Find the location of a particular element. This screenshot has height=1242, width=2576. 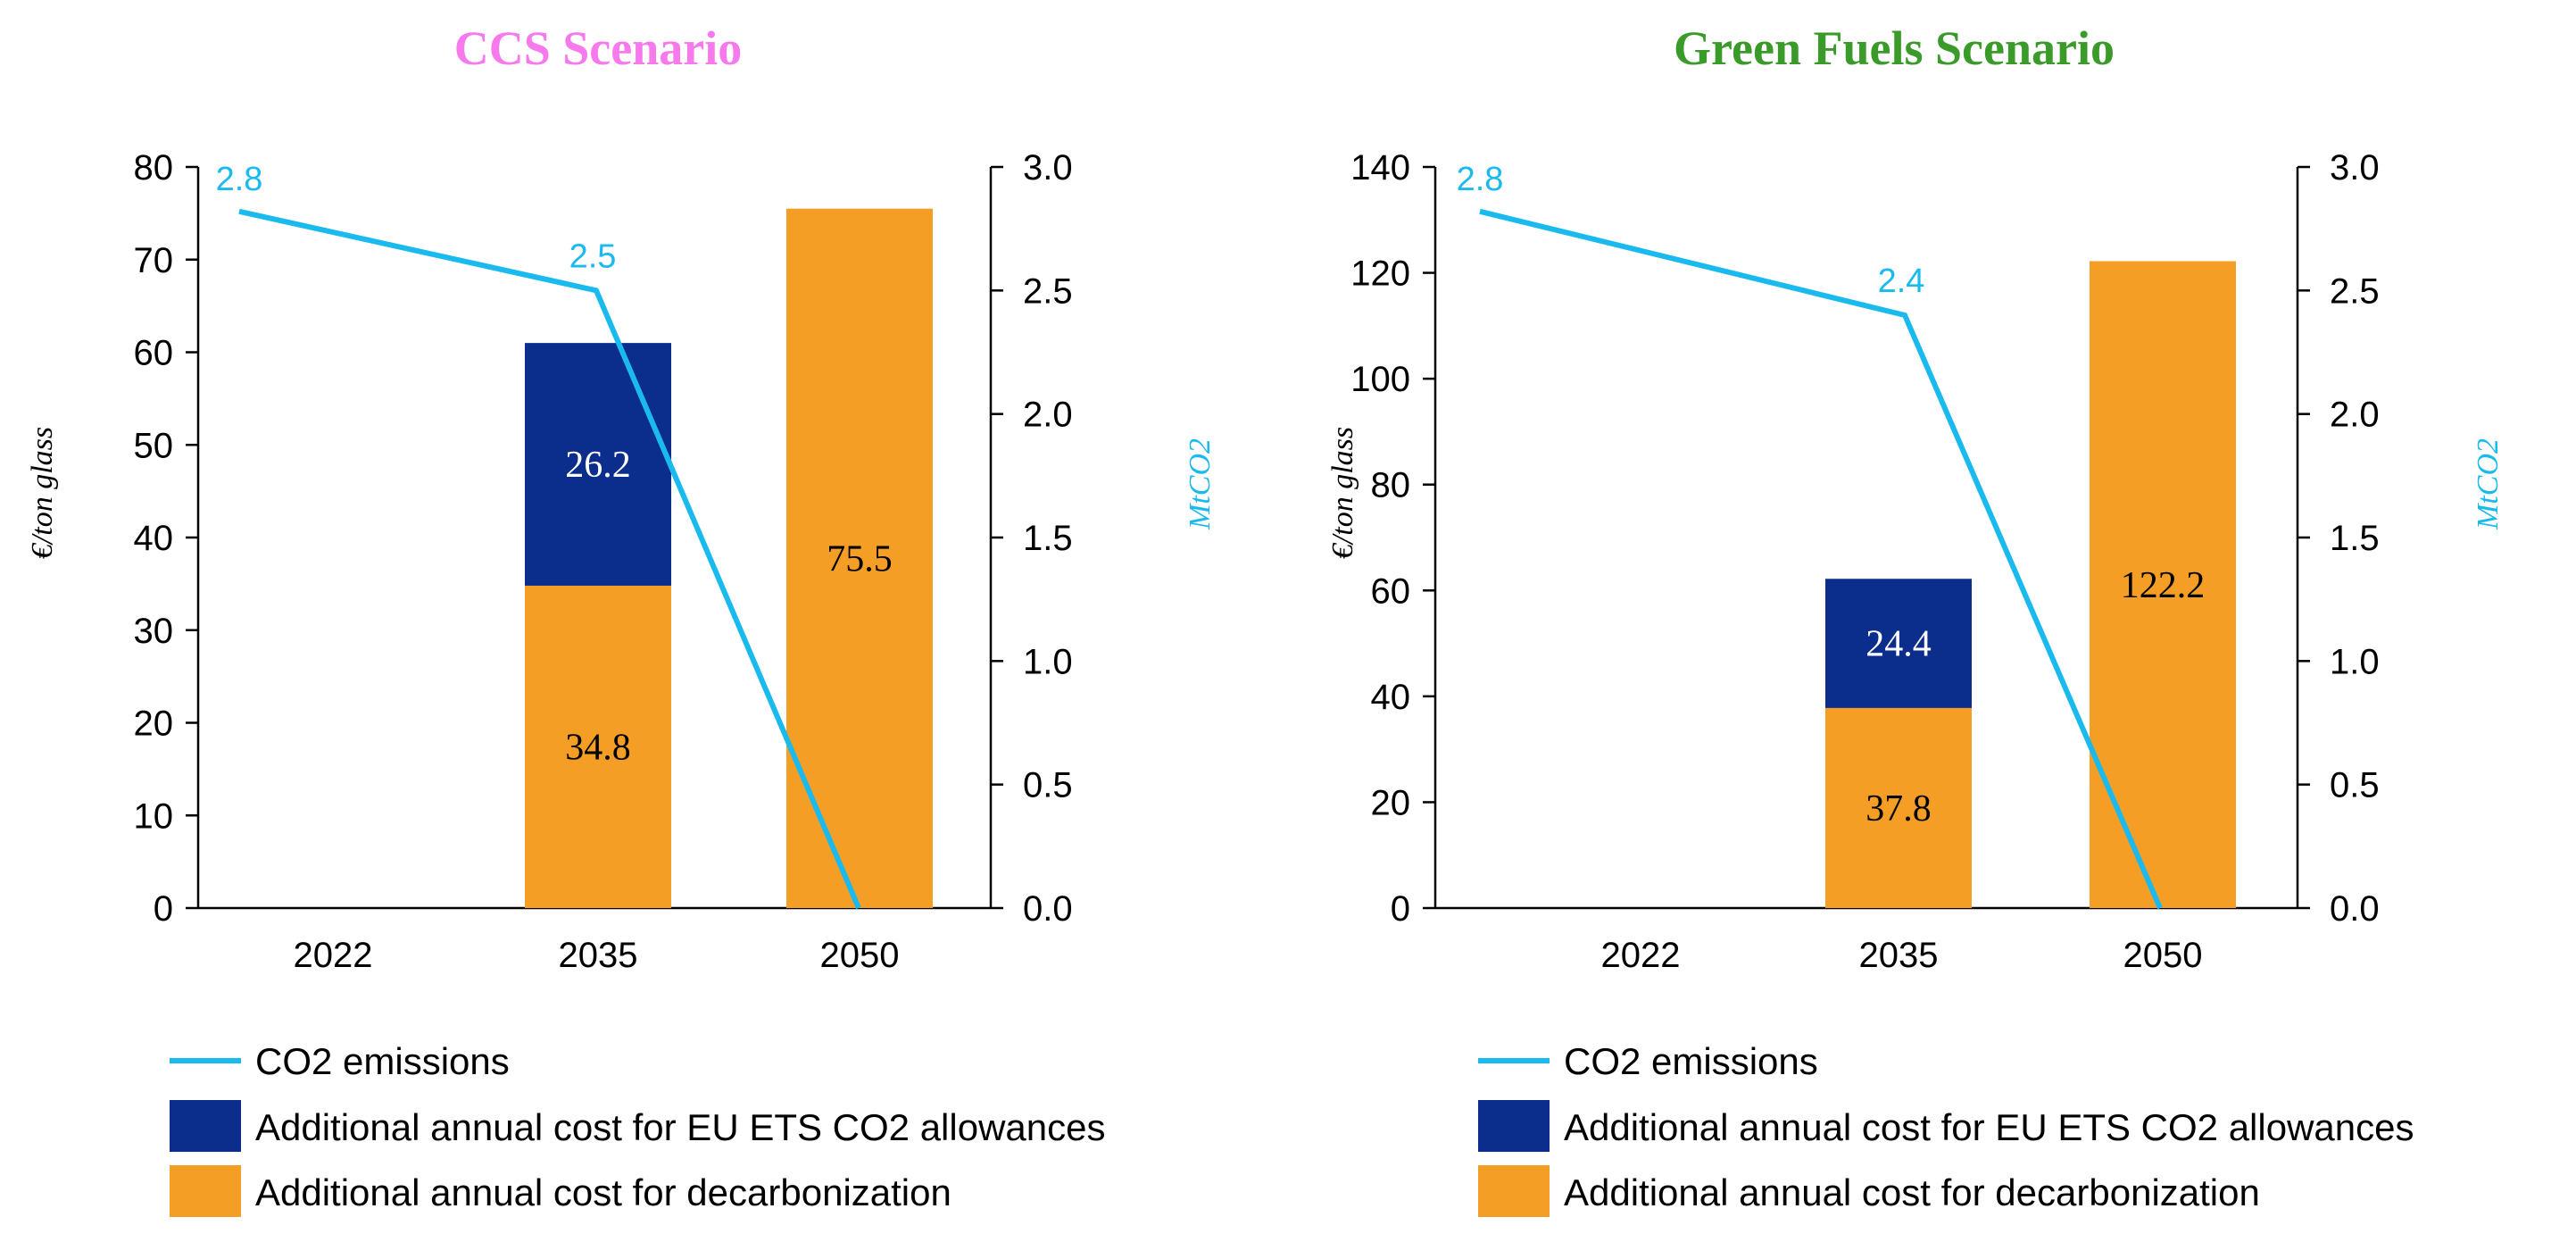

y-tick-label: 120 is located at coordinates (1380, 274).